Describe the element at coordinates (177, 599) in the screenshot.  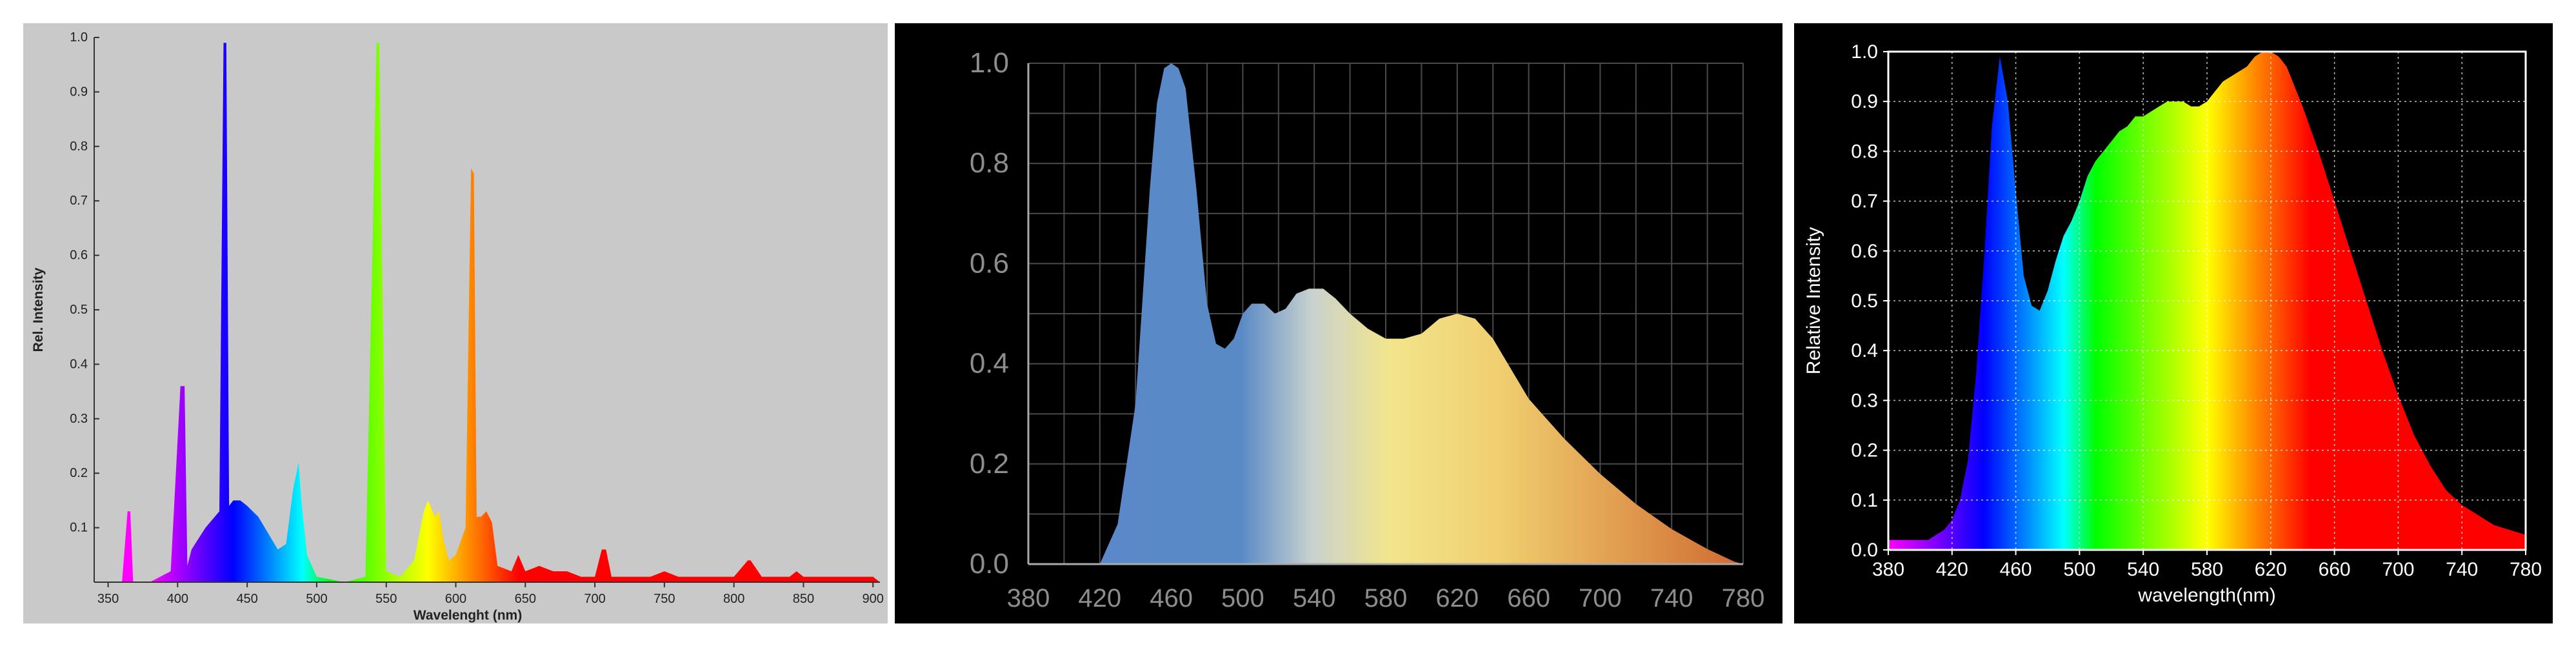
I see `x-tick-label: 400` at that location.